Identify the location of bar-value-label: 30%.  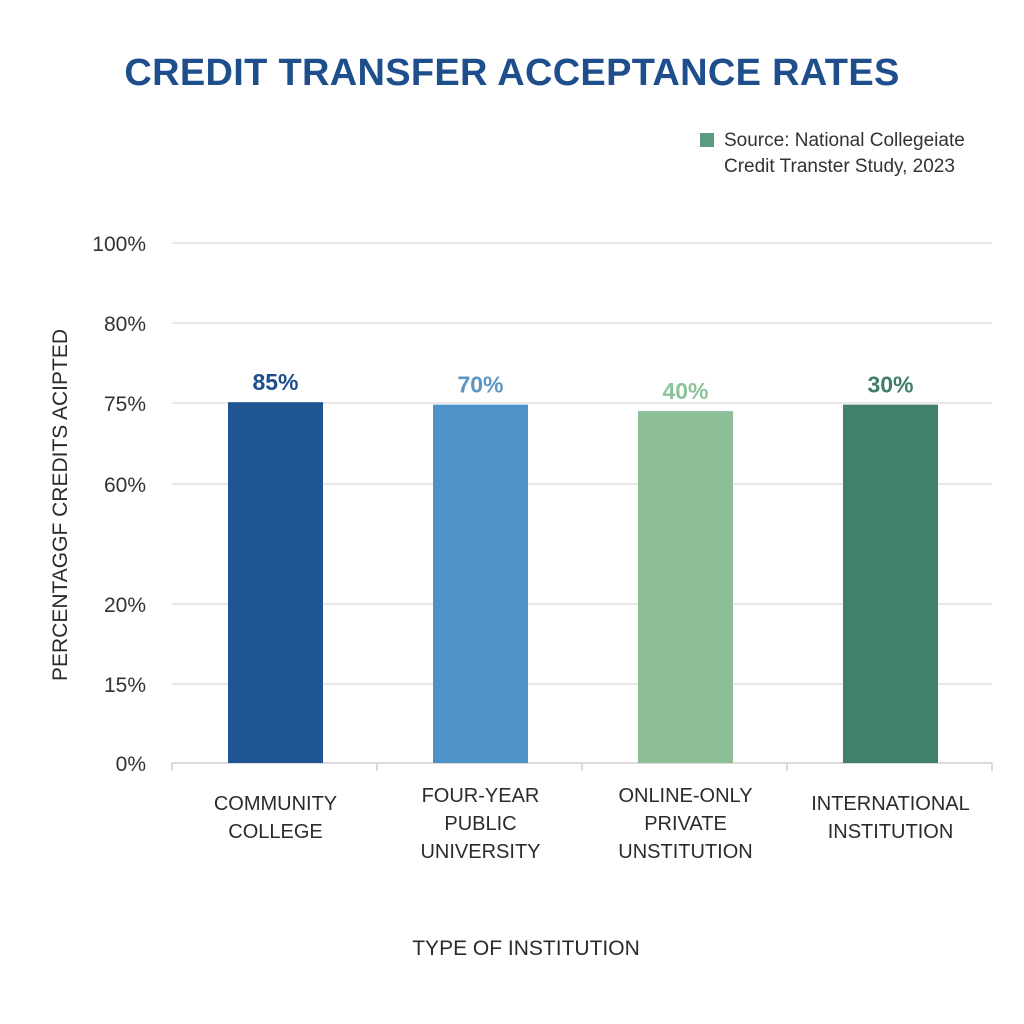
(890, 385).